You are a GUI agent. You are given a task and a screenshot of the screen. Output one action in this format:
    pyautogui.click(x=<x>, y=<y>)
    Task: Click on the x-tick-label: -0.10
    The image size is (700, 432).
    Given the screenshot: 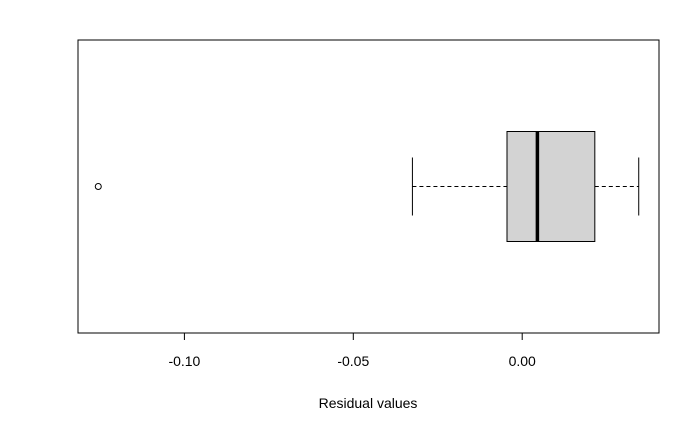 What is the action you would take?
    pyautogui.click(x=184, y=361)
    